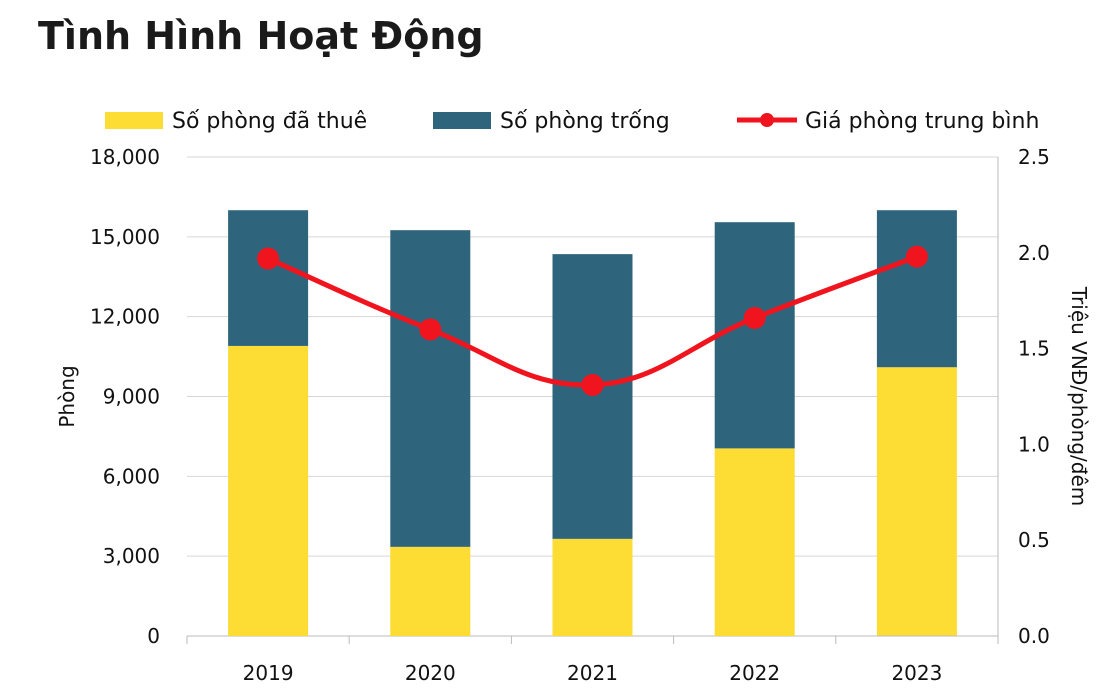 The image size is (1100, 696). Describe the element at coordinates (131, 556) in the screenshot. I see `y-tick-label: 3,000` at that location.